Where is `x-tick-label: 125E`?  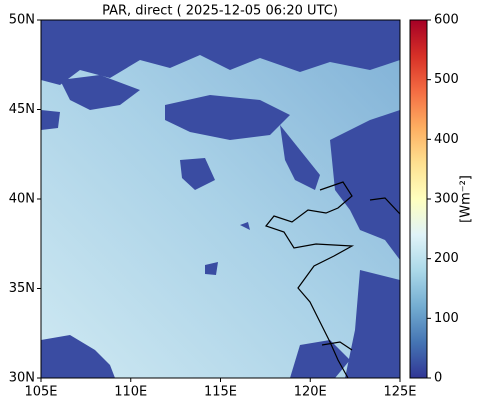 x-tick-label: 125E is located at coordinates (399, 392).